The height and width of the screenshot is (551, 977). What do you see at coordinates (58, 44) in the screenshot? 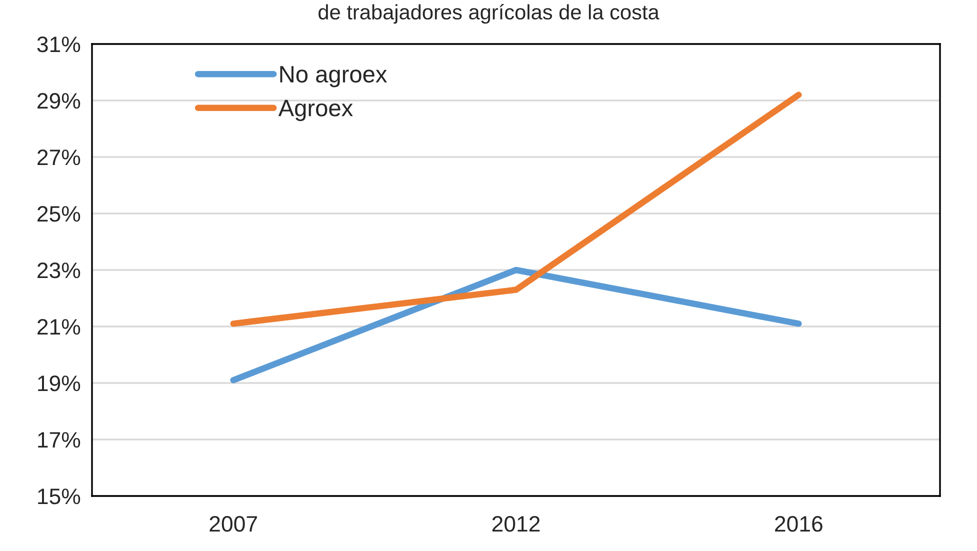
I see `y-tick-label: 31%` at bounding box center [58, 44].